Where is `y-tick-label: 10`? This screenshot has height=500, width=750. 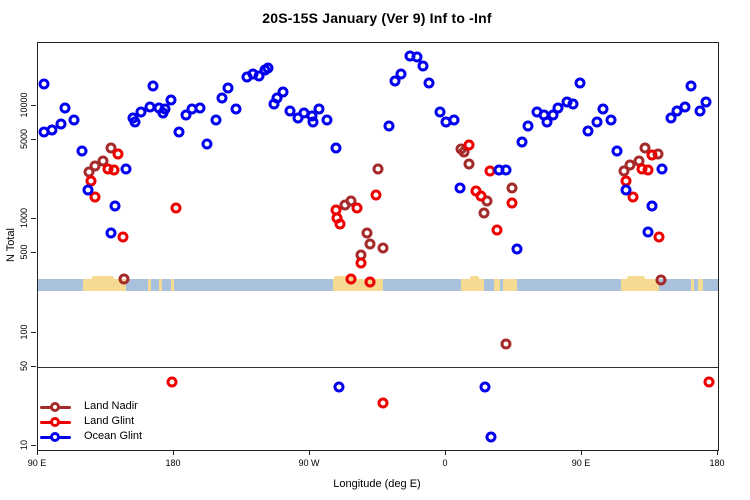 y-tick-label: 10 is located at coordinates (24, 444).